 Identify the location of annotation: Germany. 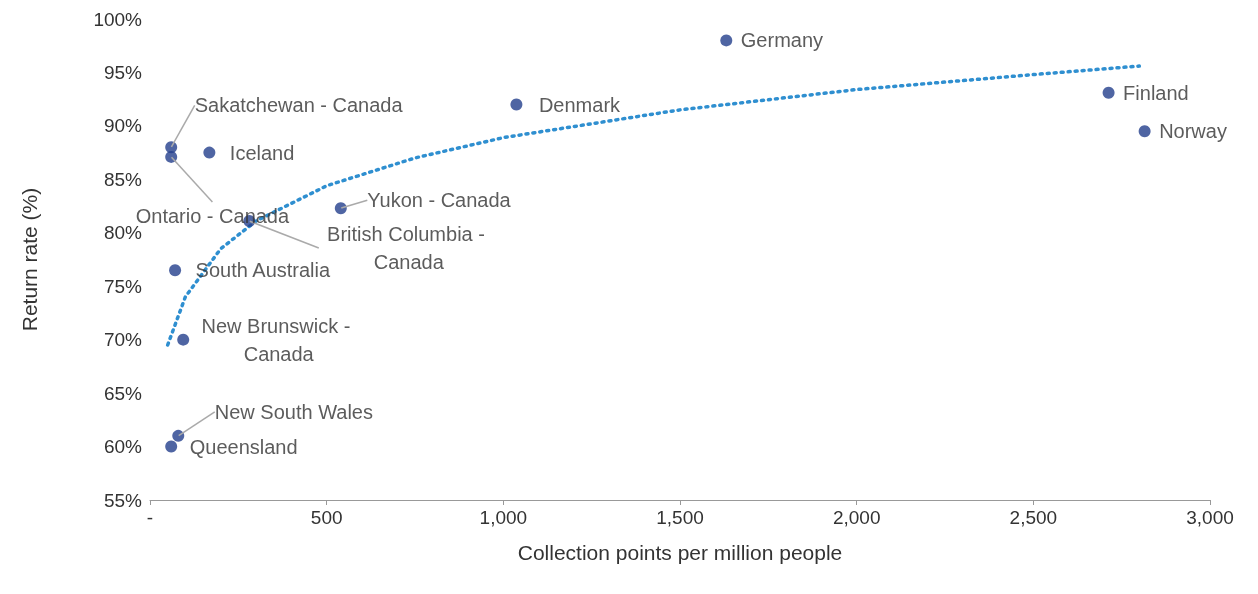
(782, 40).